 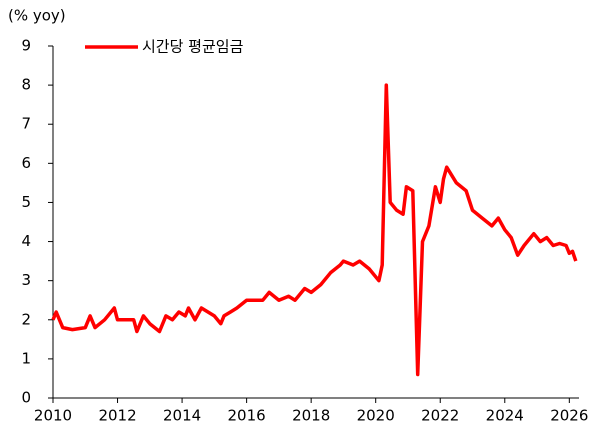 What do you see at coordinates (569, 416) in the screenshot?
I see `x-tick-label: 2026` at bounding box center [569, 416].